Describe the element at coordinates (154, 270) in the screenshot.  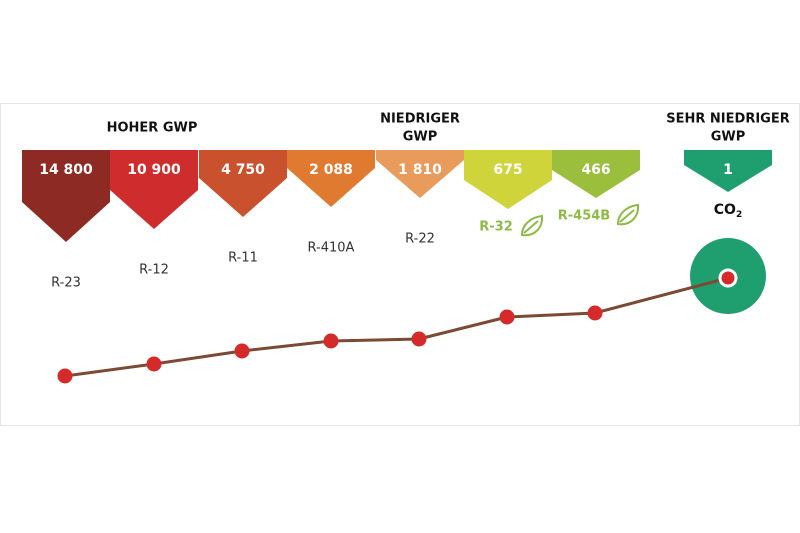
I see `refrigerant-name: R-12` at that location.